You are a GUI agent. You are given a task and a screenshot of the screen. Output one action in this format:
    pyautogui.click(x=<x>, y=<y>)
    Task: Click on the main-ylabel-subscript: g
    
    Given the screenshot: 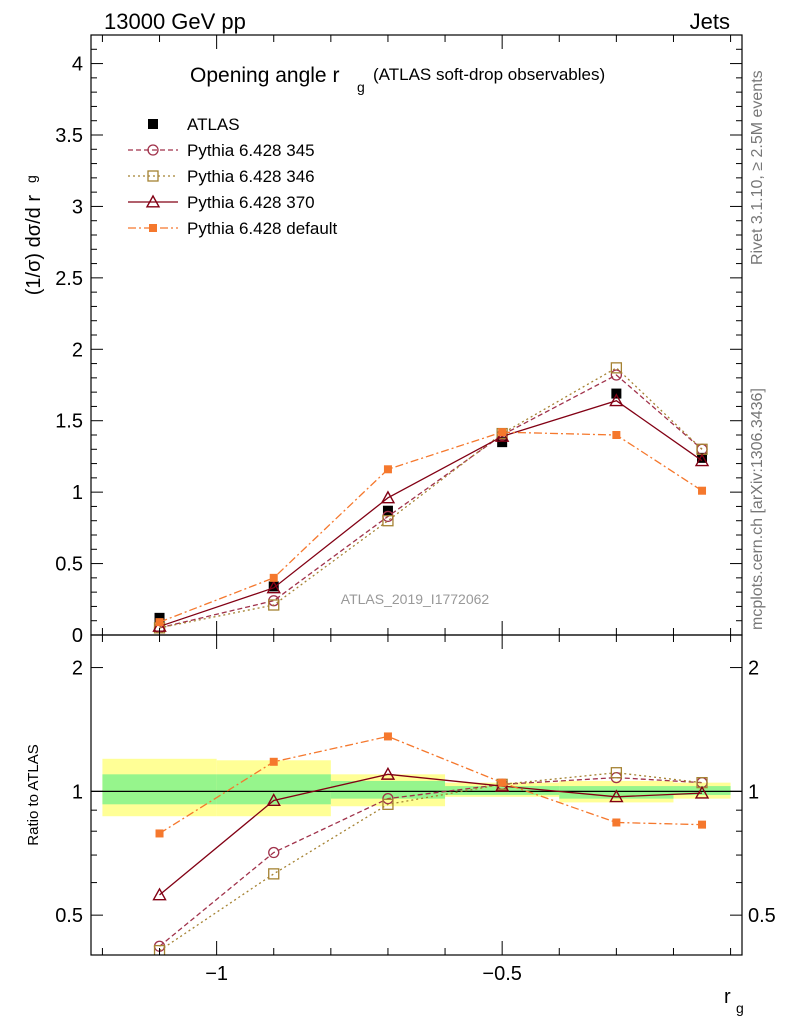 What is the action you would take?
    pyautogui.click(x=31, y=179)
    